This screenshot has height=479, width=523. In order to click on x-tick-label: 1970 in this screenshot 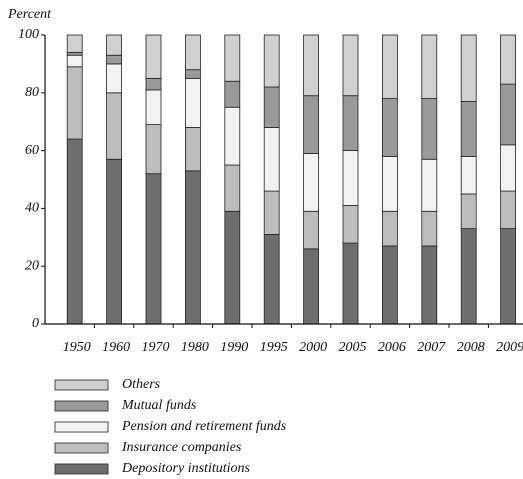, I will do `click(156, 347)`.